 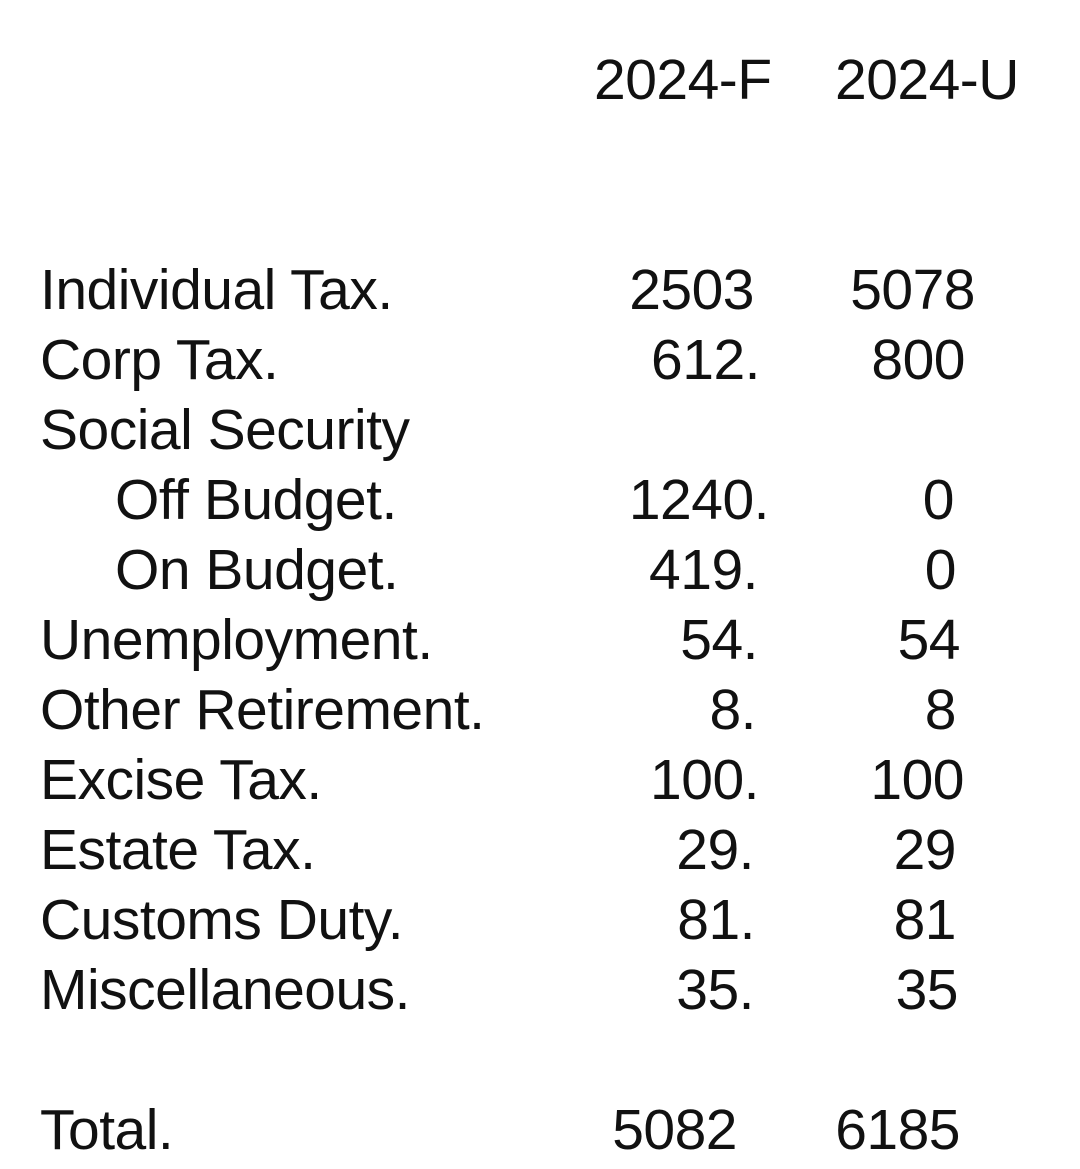 What do you see at coordinates (225, 990) in the screenshot?
I see `row-label-miscellaneous: Miscellaneous.` at bounding box center [225, 990].